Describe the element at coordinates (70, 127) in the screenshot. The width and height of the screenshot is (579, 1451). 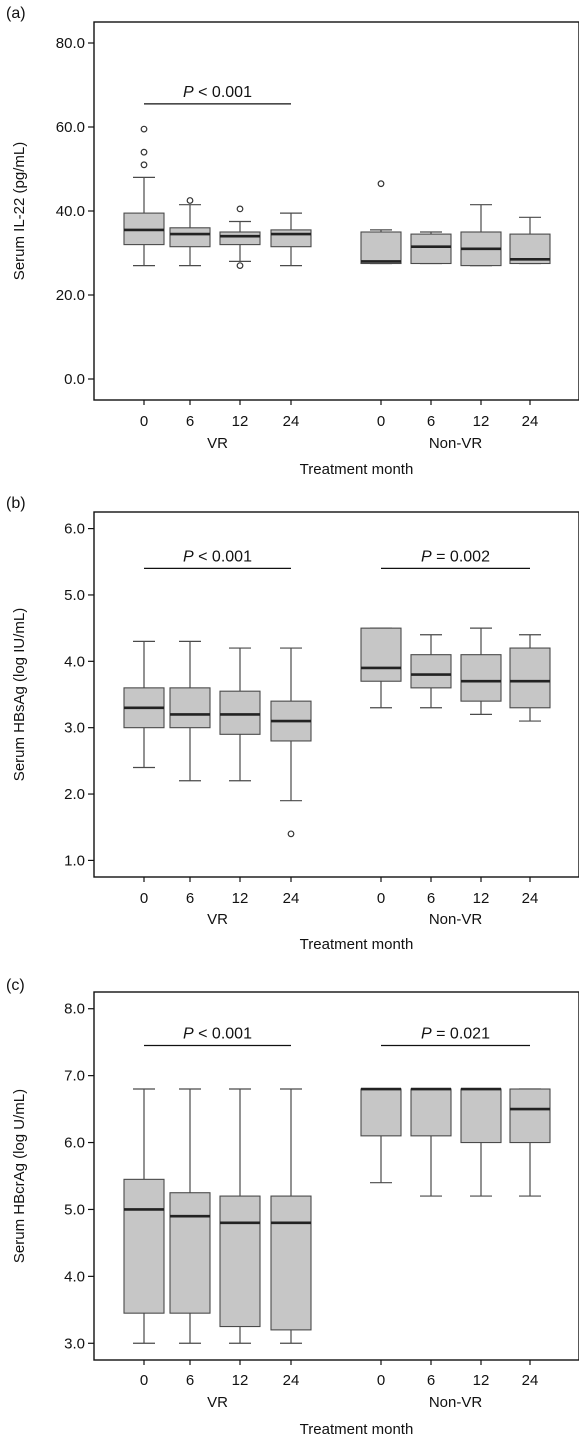
I see `y-tick-label: 60.0` at that location.